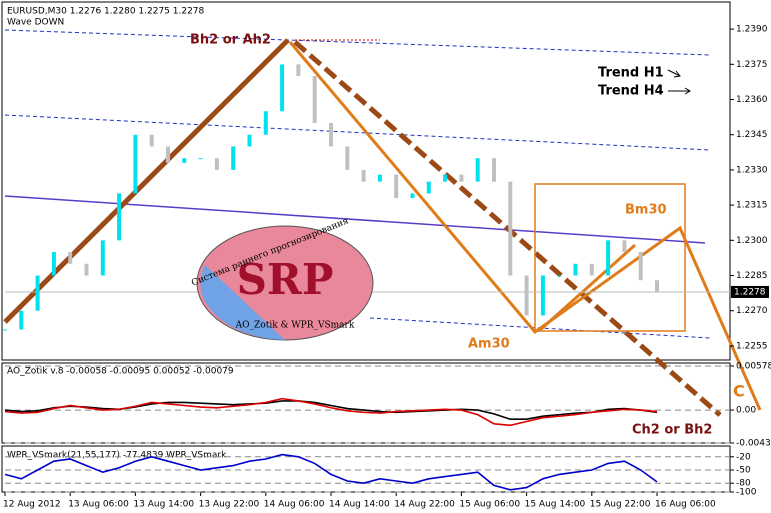 Image resolution: width=771 pixels, height=513 pixels. I want to click on x-tick-label: 13 Aug 22:00, so click(229, 505).